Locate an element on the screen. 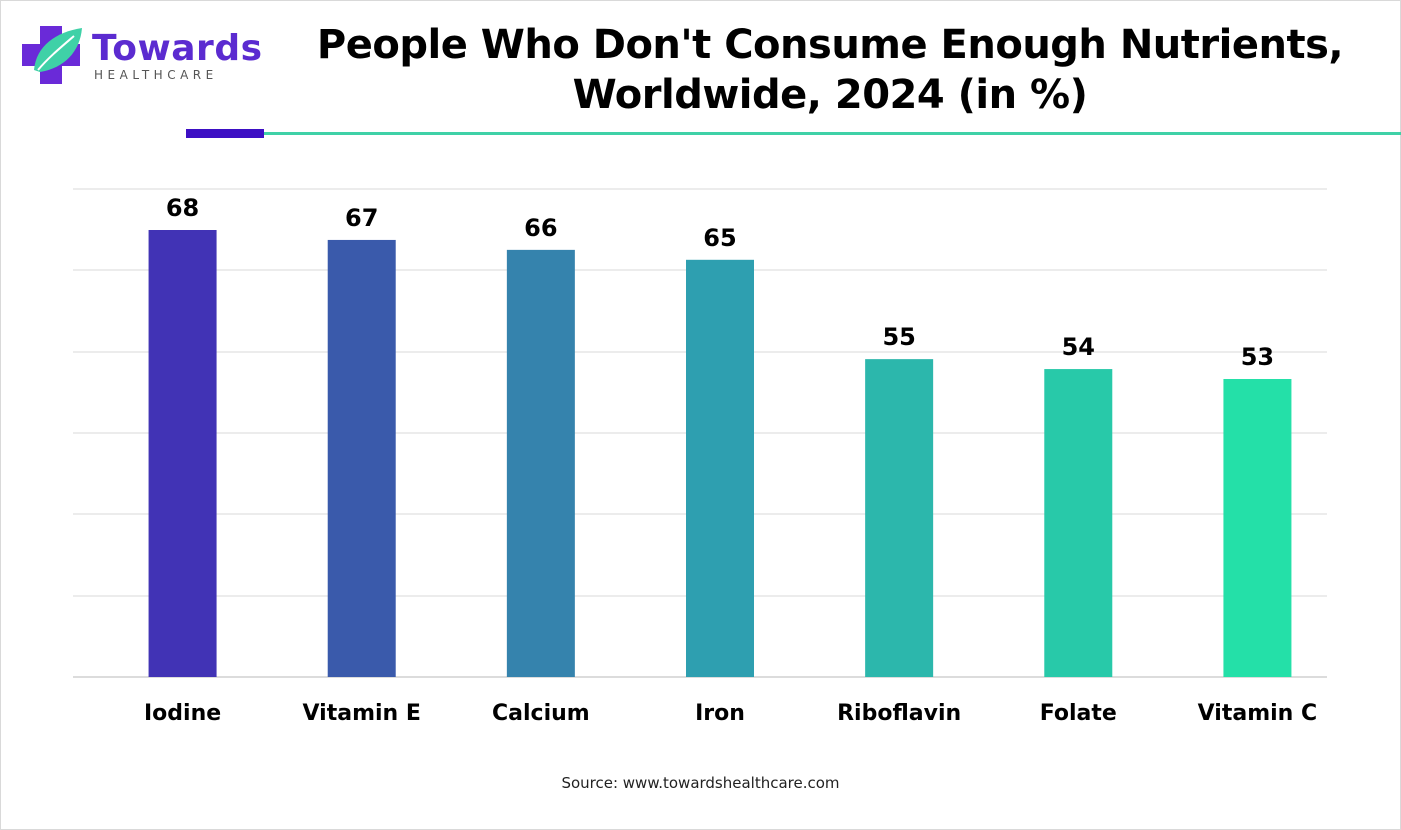  x-tick-label-vitamin-e: Vitamin E is located at coordinates (362, 713).